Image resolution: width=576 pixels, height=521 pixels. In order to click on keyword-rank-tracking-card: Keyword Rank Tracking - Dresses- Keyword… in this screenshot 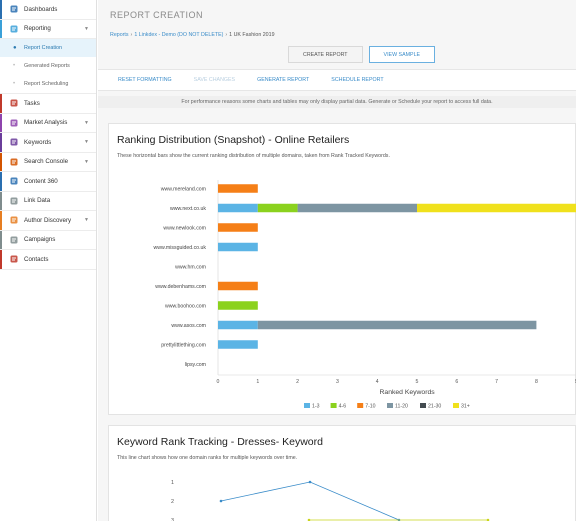, I will do `click(342, 473)`.